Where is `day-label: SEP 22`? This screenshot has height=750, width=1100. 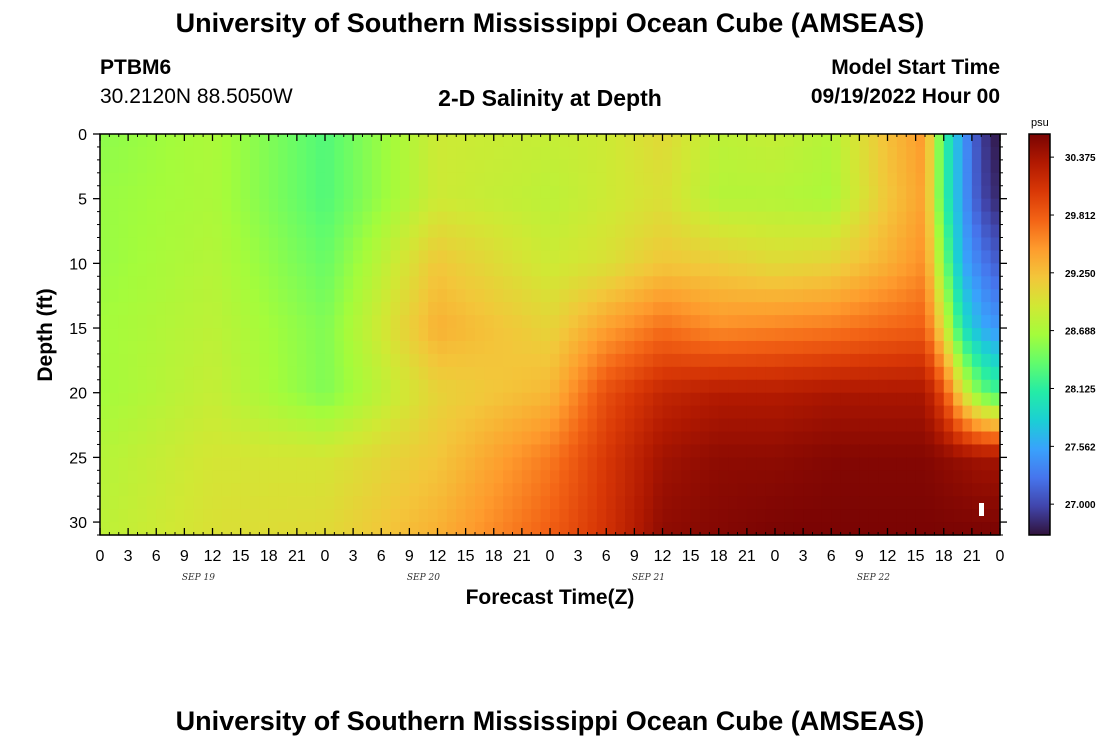
day-label: SEP 22 is located at coordinates (873, 578).